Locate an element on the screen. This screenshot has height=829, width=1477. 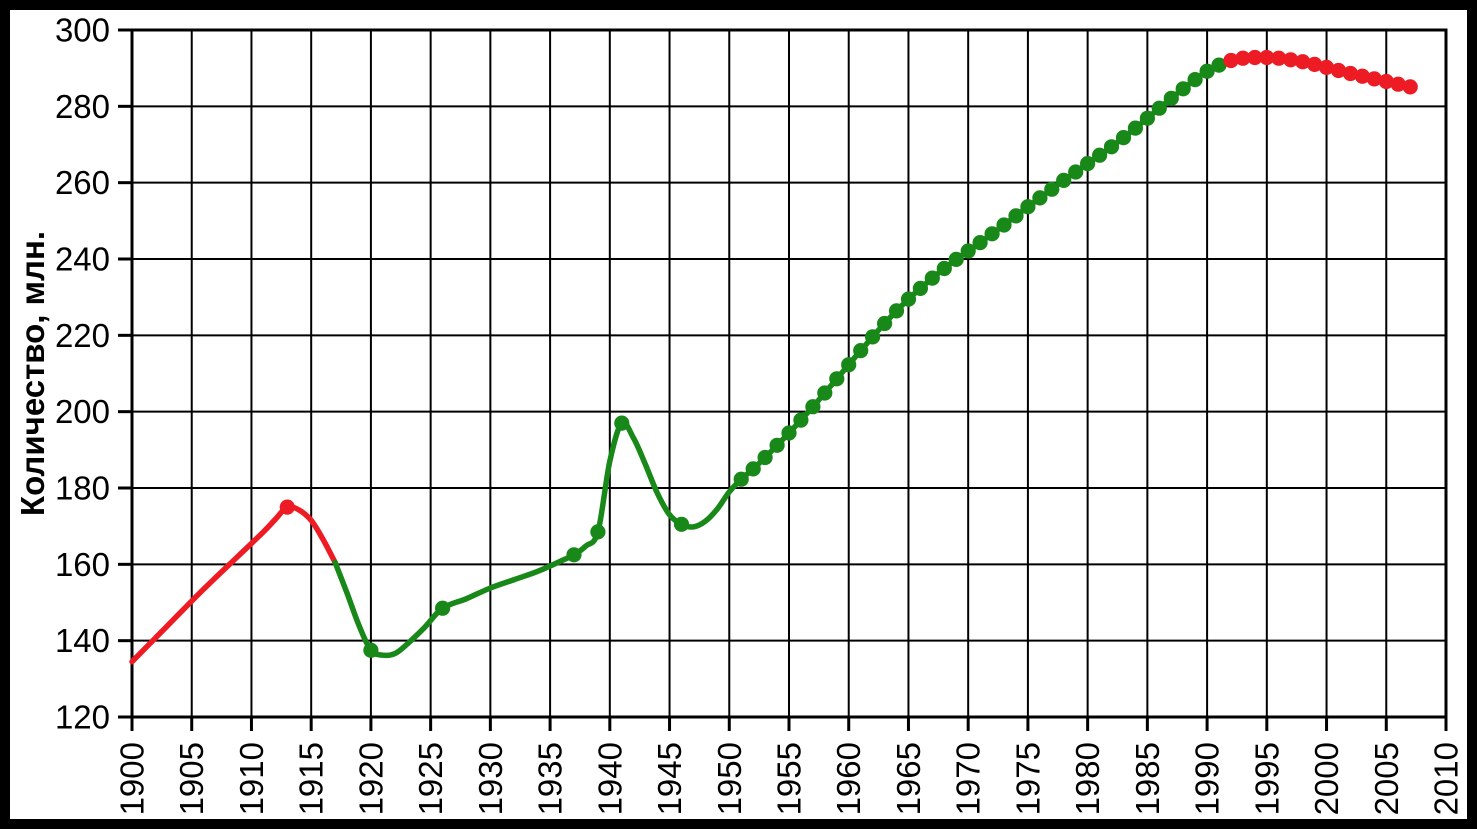
series-markers-red-early-segment-1900-1917 is located at coordinates (287, 507).